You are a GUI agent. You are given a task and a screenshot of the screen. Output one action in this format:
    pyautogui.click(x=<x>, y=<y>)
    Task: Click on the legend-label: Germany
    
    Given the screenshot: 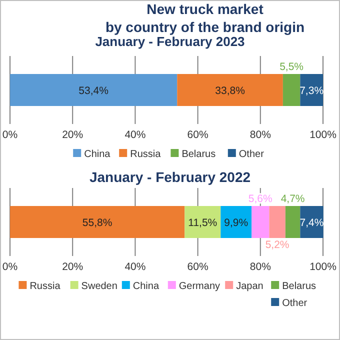 What is the action you would take?
    pyautogui.click(x=199, y=286)
    